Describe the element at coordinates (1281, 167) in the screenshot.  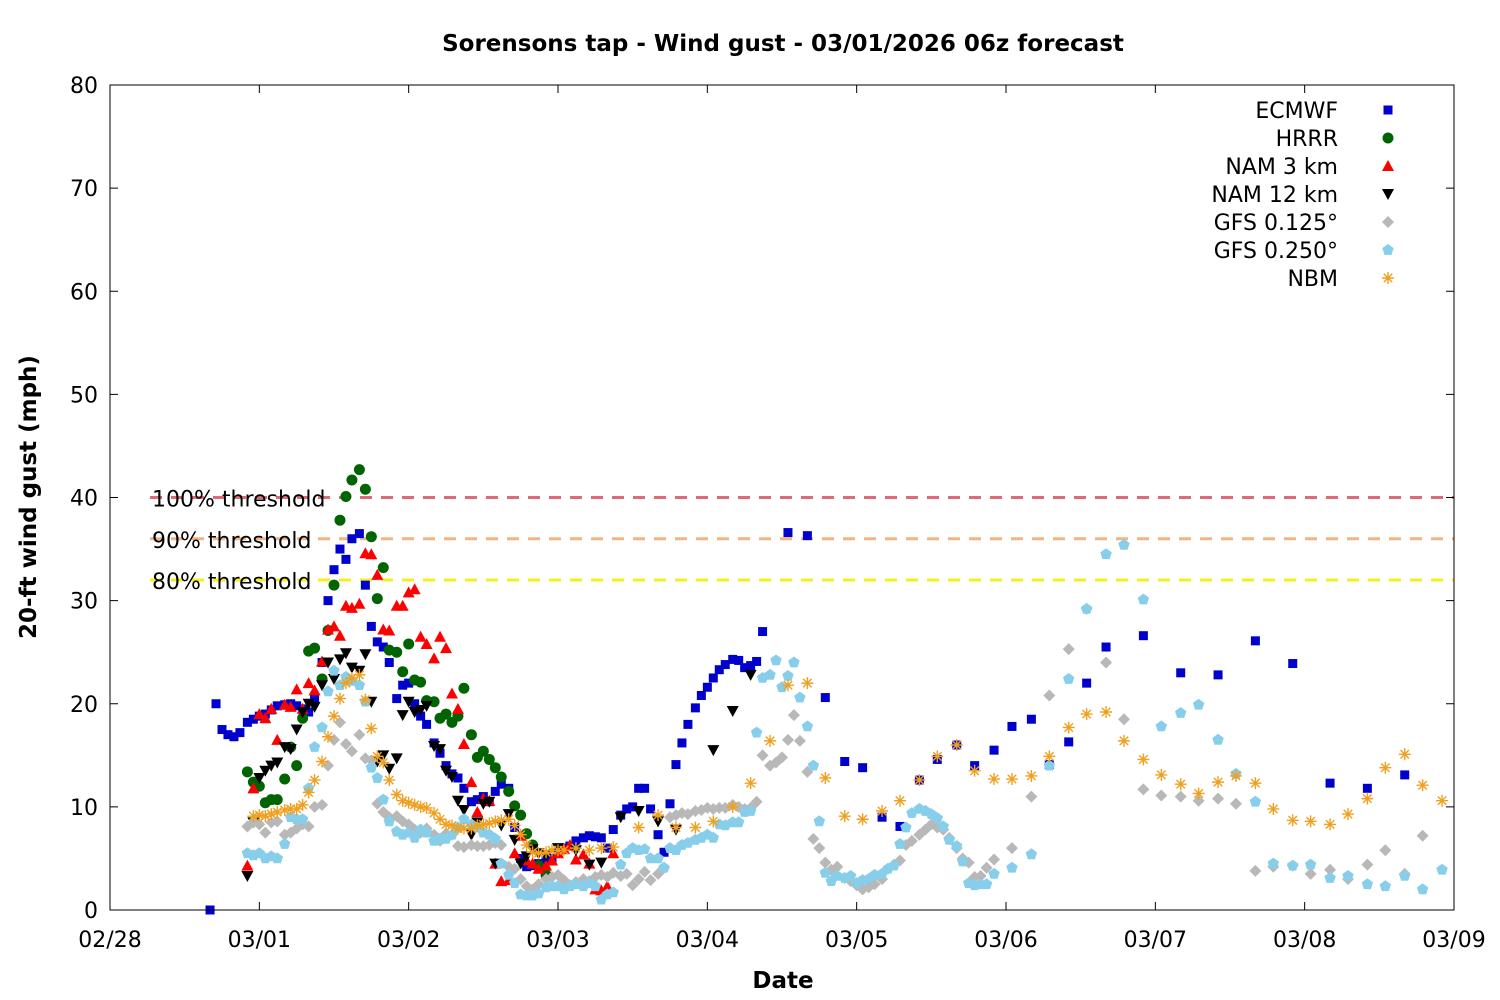
I see `legend-label-nam-3-km: NAM 3 km` at that location.